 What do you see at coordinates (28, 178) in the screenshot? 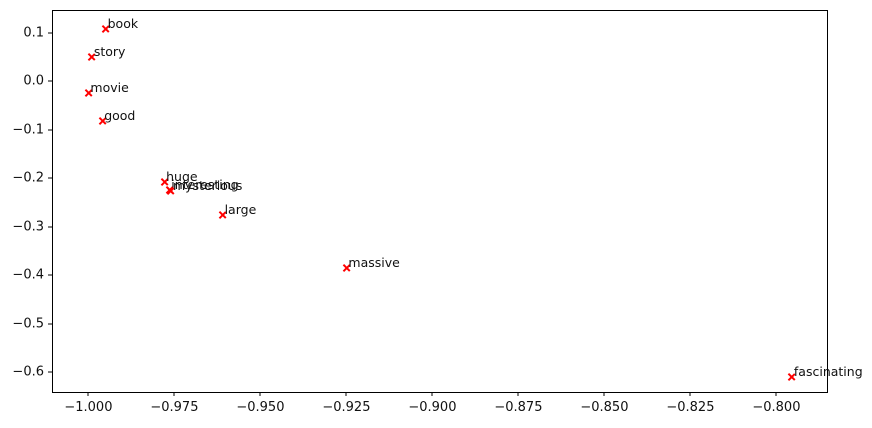
I see `y-axis-tick-label: −0.2` at bounding box center [28, 178].